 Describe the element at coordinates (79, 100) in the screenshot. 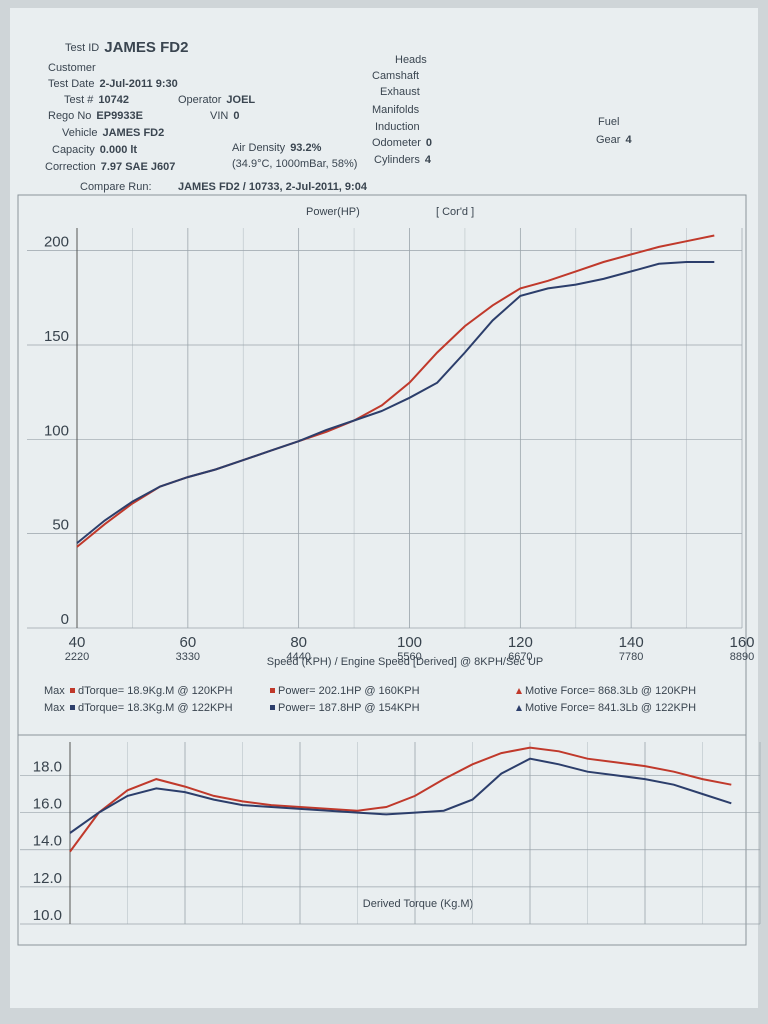

I see `field-label: Test #` at that location.